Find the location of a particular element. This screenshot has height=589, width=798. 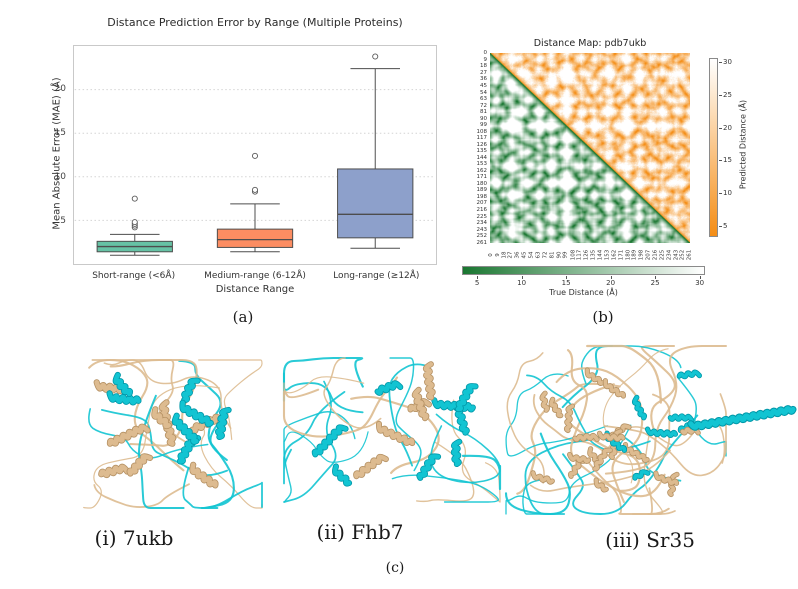

y-tick-label: 45 is located at coordinates (483, 85).